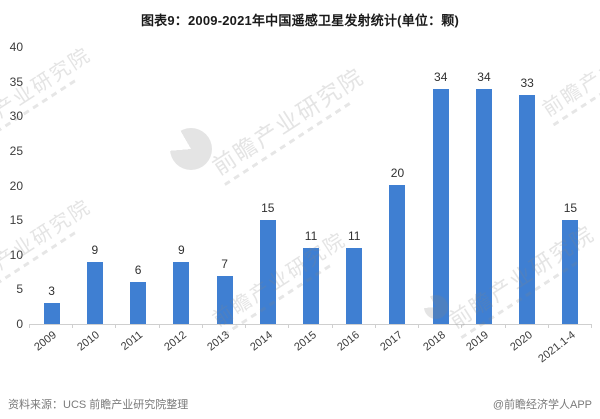 This screenshot has width=600, height=419. What do you see at coordinates (300, 404) in the screenshot?
I see `footer: 资料来源：UCS 前瞻产业研究院整理 @前瞻经济学人APP` at bounding box center [300, 404].